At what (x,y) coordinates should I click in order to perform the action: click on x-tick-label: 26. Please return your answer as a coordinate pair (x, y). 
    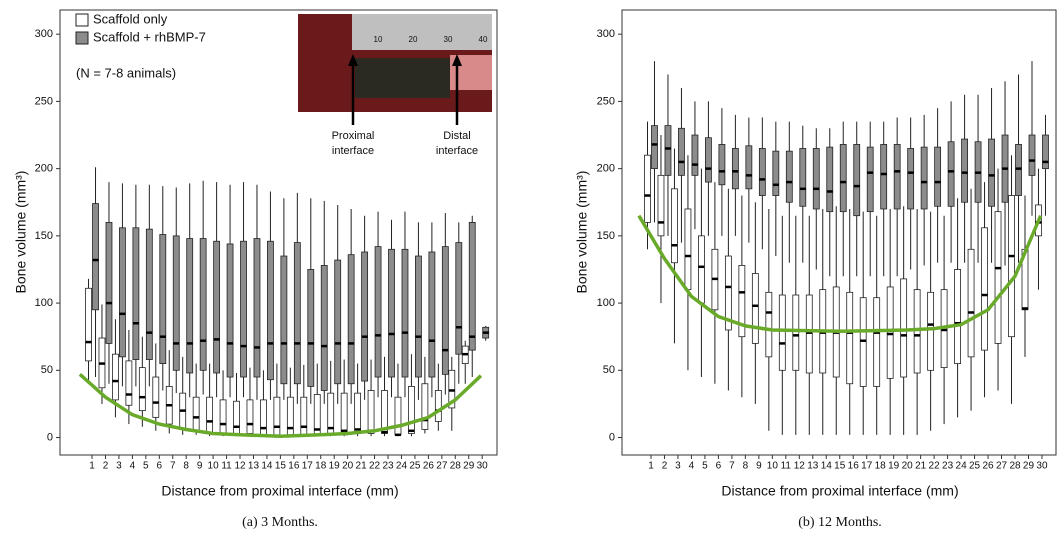
    Looking at the image, I should click on (988, 466).